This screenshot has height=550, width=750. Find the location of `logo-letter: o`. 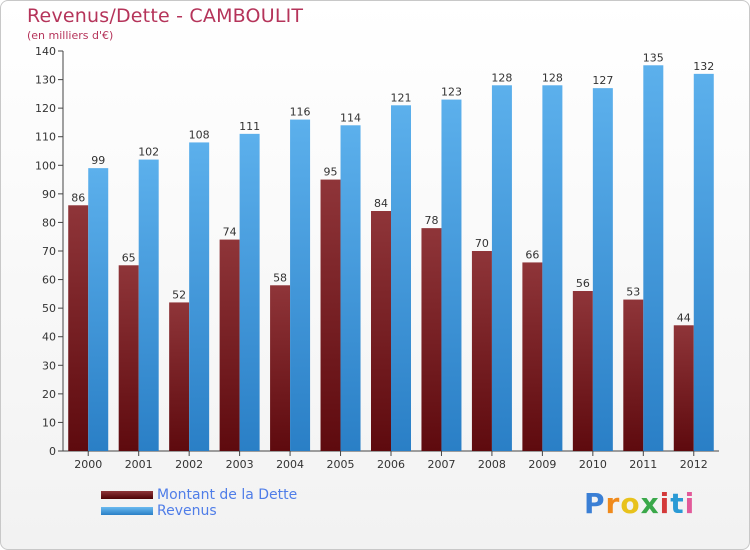

logo-letter: o is located at coordinates (630, 503).